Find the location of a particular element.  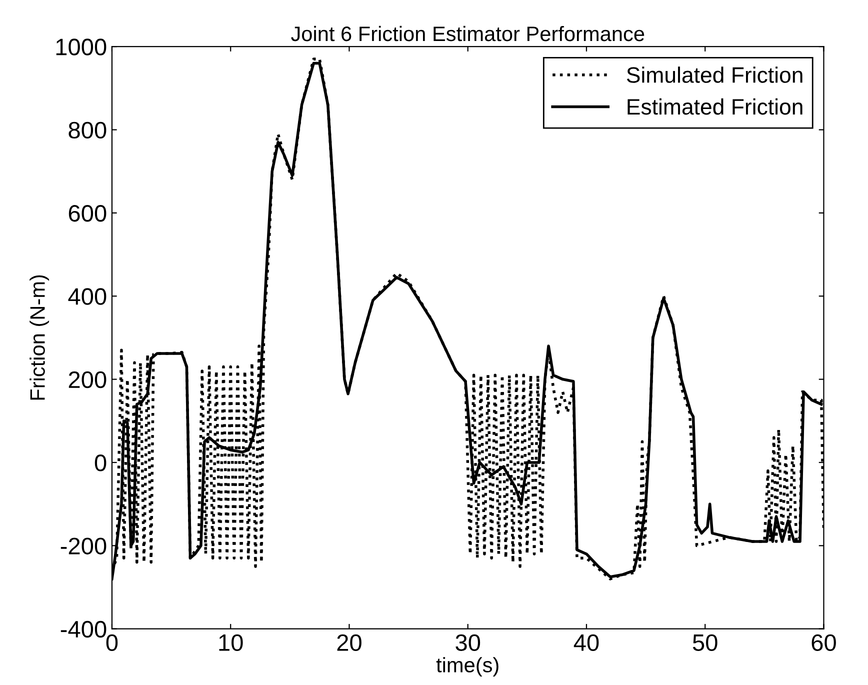

y-tick-label: 800 is located at coordinates (87, 130).